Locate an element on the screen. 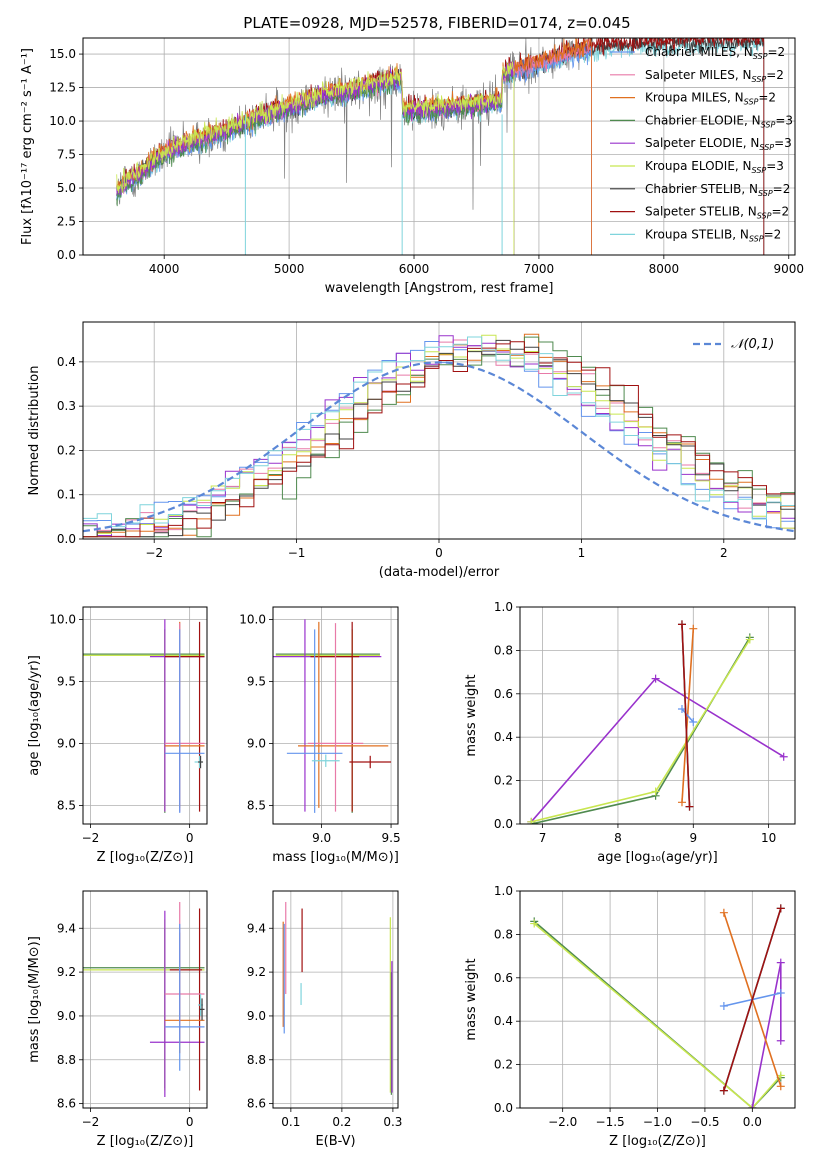 This screenshot has width=819, height=1170. legend-entry: Kroupa ELODIE, NSSP=3 is located at coordinates (714, 167).